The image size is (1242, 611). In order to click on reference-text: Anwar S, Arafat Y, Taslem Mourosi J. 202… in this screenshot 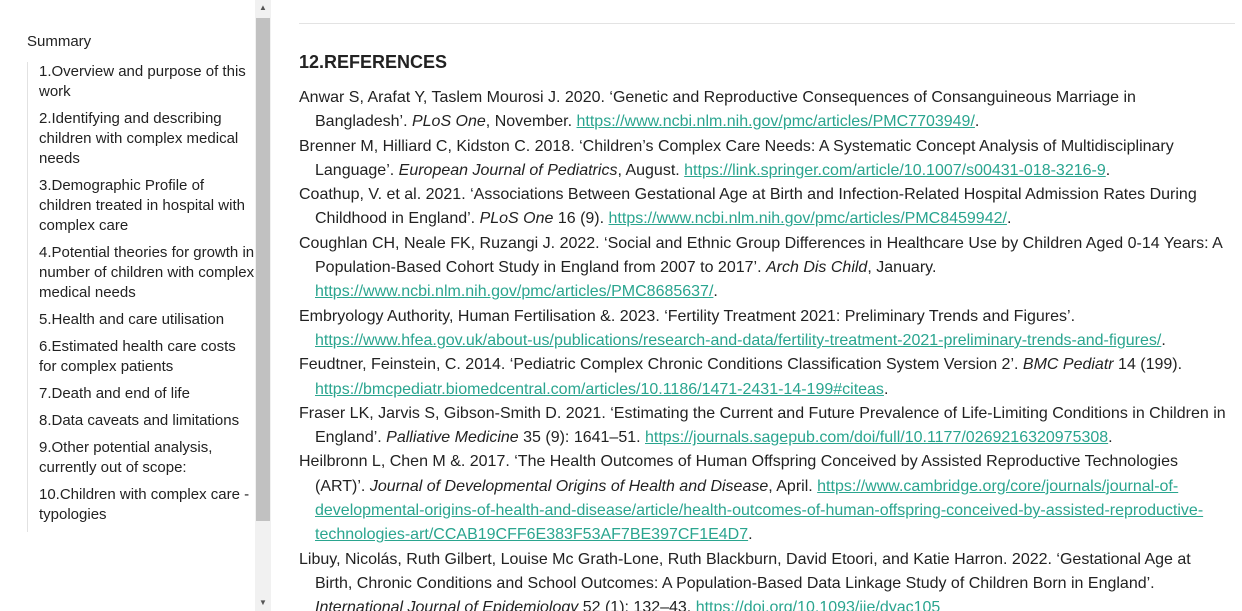, I will do `click(717, 110)`.